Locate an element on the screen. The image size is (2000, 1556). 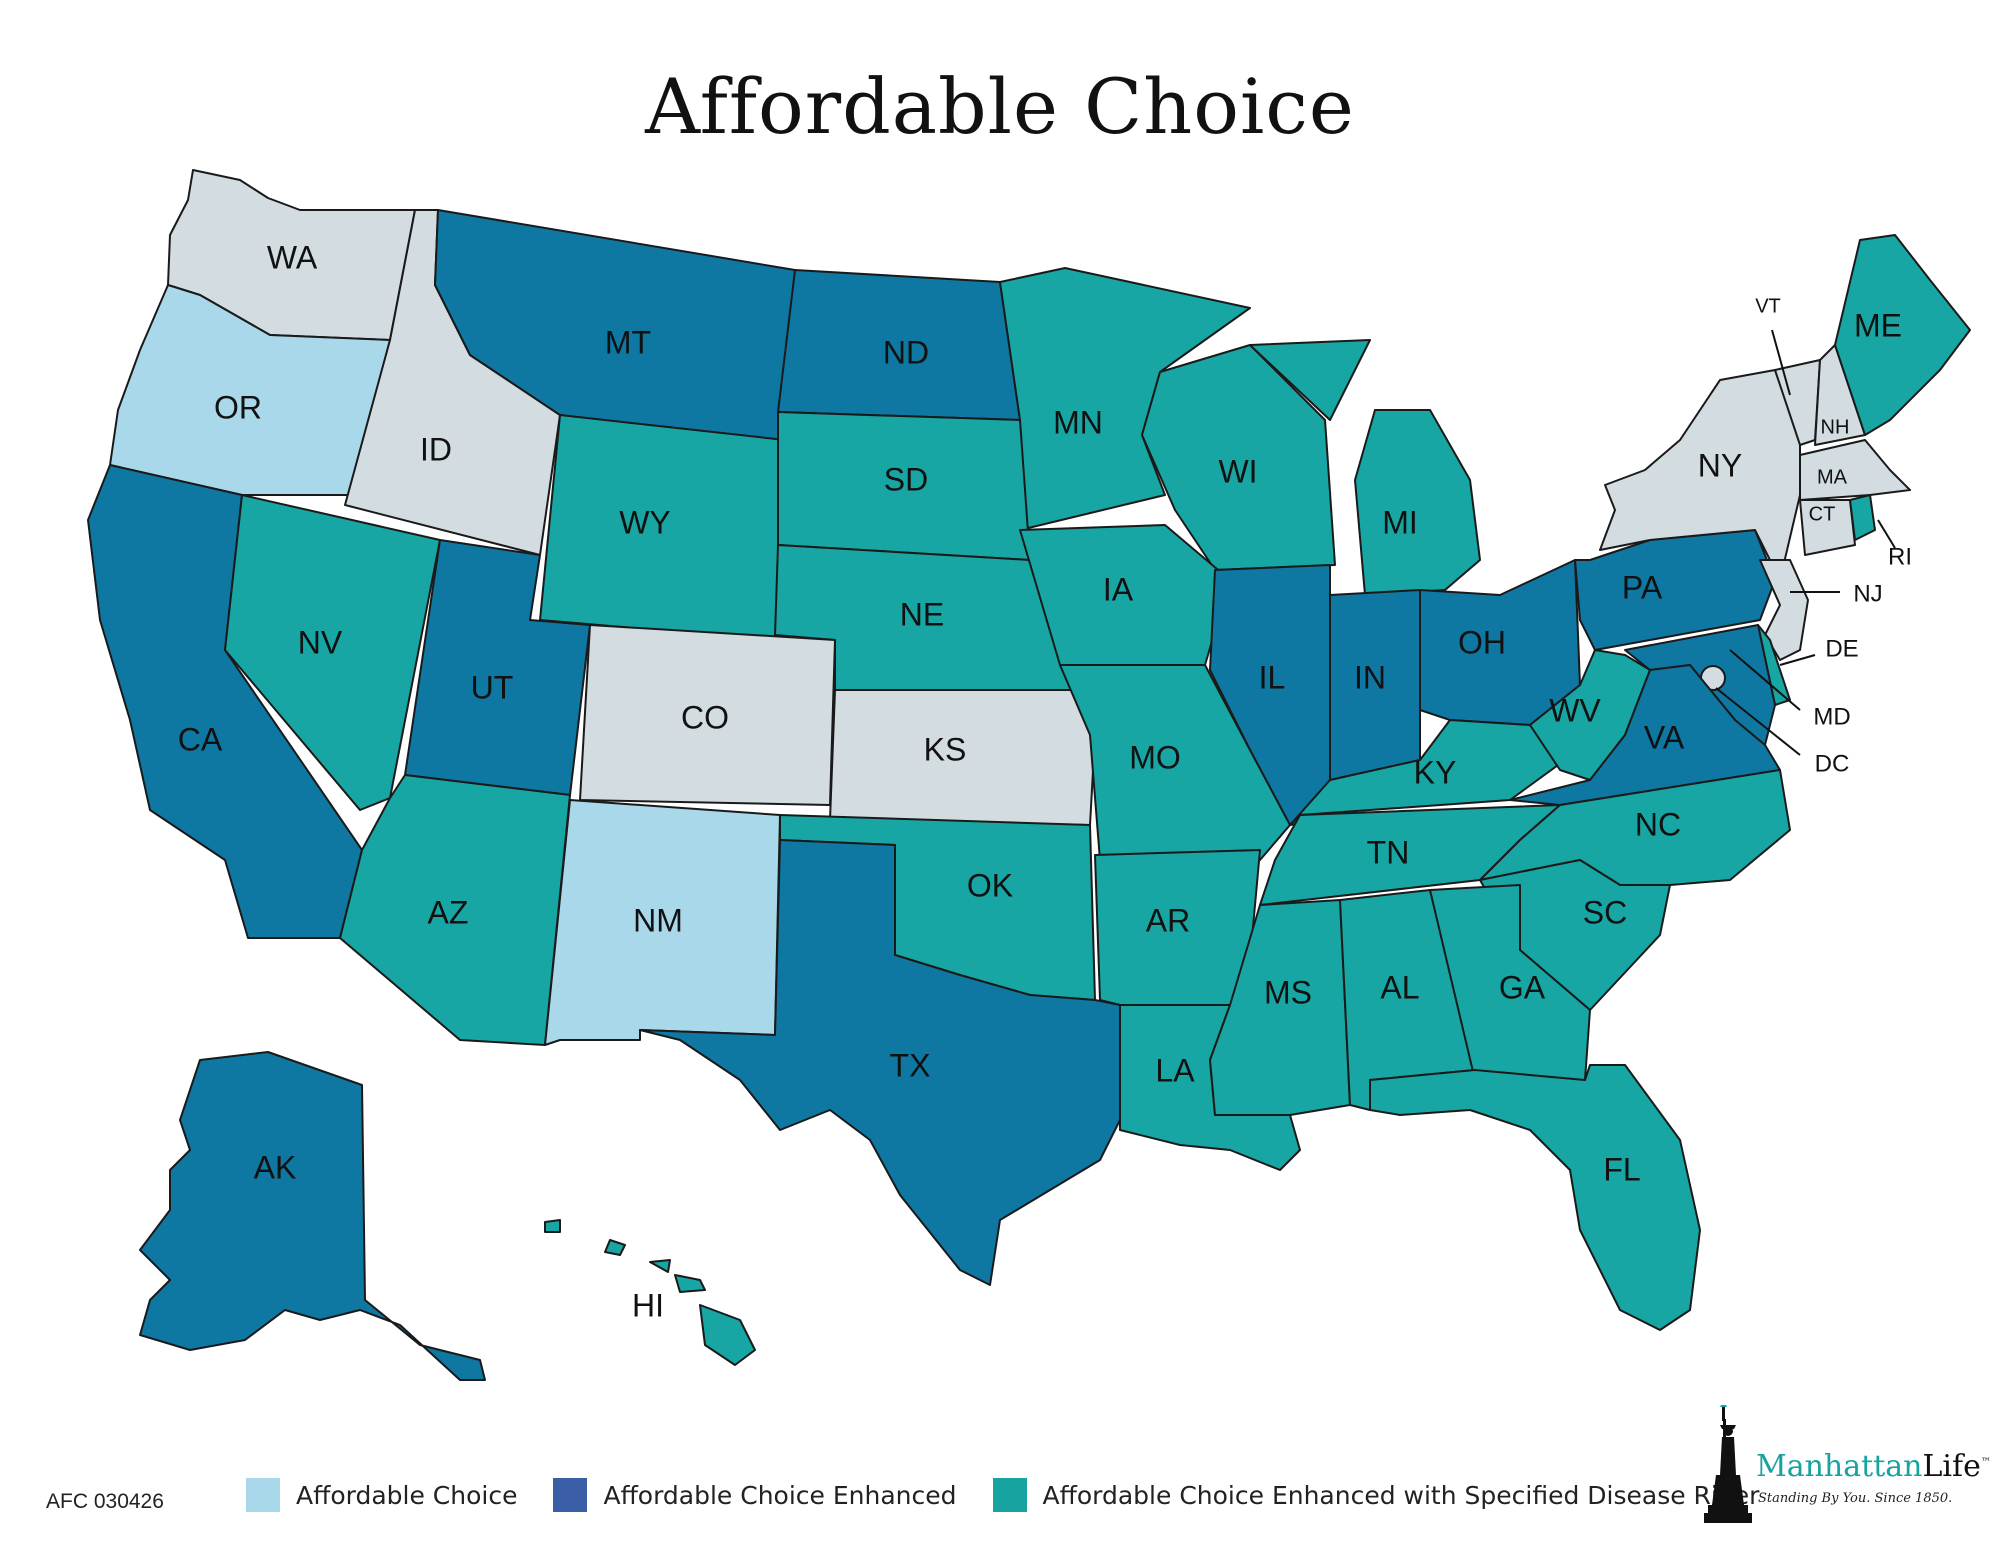
leader-md is located at coordinates (1765, 680).